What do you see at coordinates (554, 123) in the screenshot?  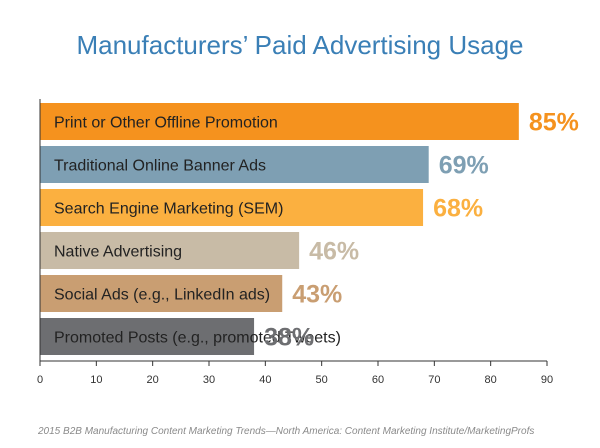 I see `value-label-1: 85%` at bounding box center [554, 123].